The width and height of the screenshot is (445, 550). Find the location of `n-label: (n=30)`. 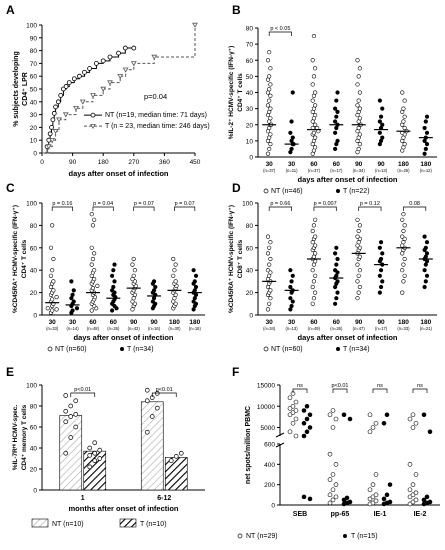

n-label: (n=30) is located at coordinates (174, 328).